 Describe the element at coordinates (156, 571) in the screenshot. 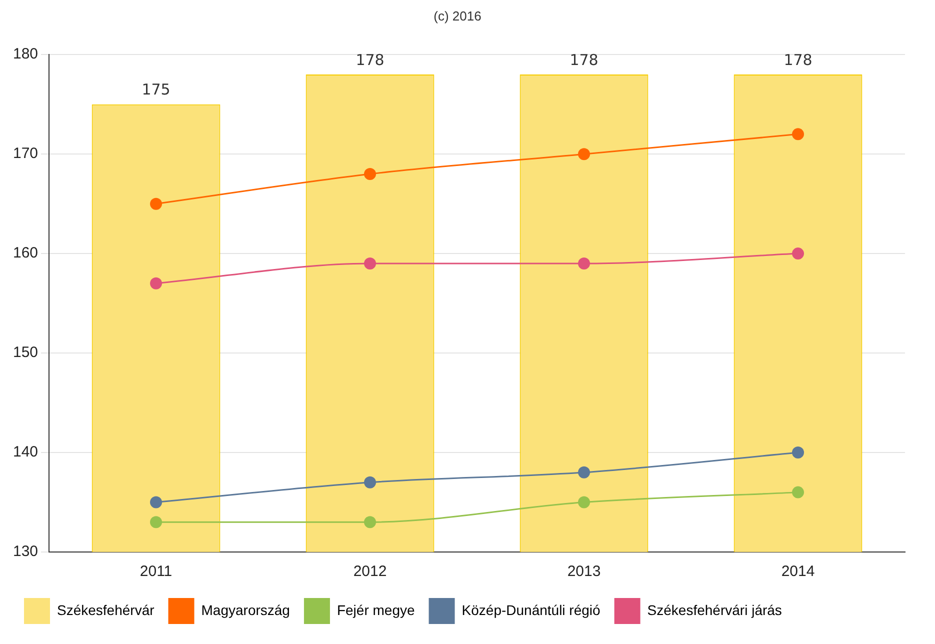

I see `x-tick-label: 2011` at that location.